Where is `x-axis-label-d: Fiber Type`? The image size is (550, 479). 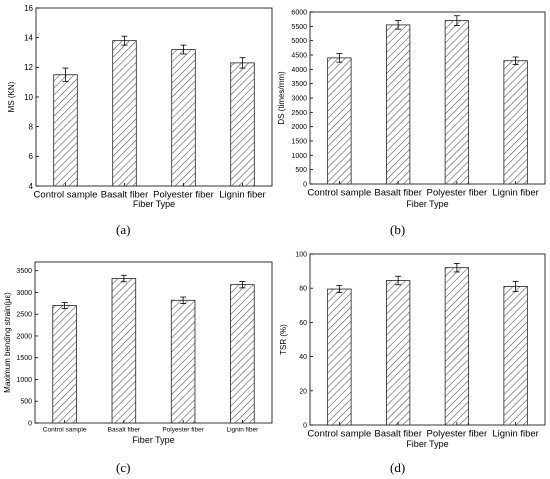 x-axis-label-d: Fiber Type is located at coordinates (427, 444).